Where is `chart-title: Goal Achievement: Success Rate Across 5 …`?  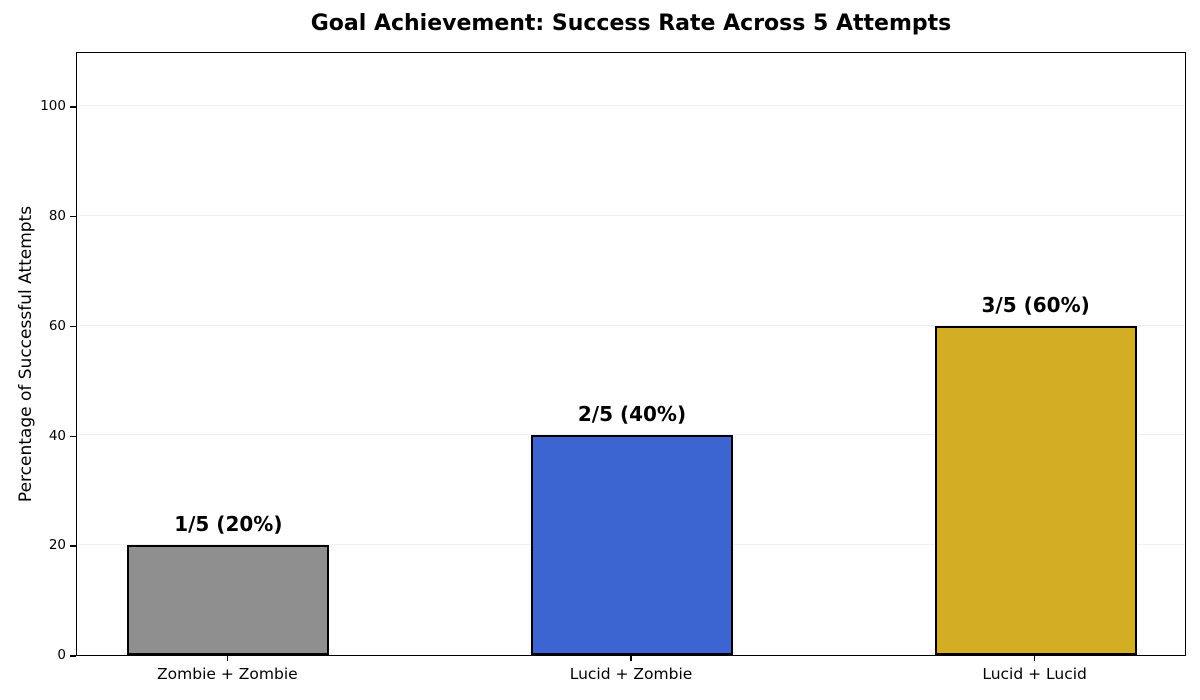
chart-title: Goal Achievement: Success Rate Across 5 … is located at coordinates (631, 23).